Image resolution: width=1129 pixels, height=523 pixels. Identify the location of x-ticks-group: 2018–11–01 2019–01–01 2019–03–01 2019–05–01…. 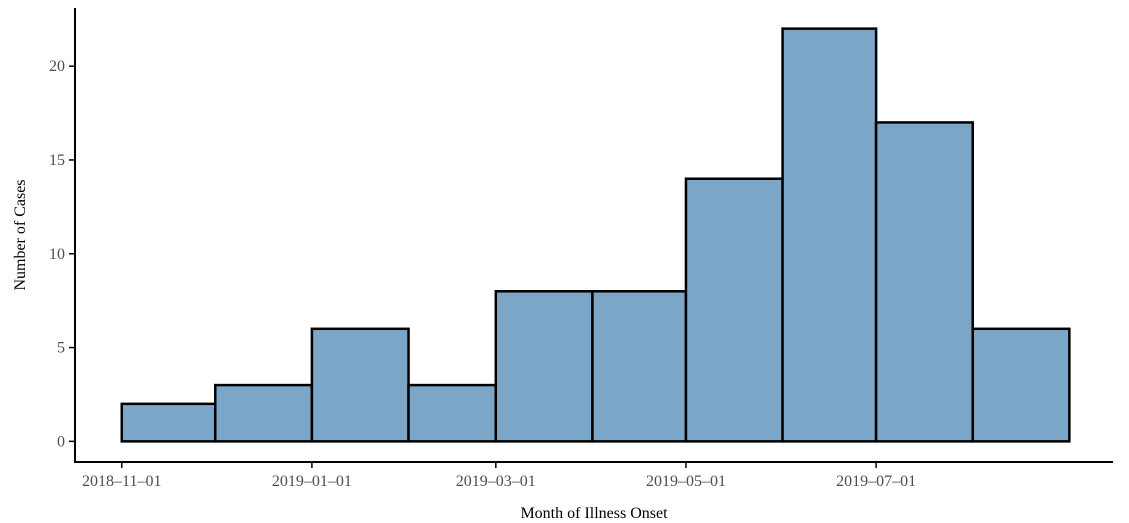
(499, 476).